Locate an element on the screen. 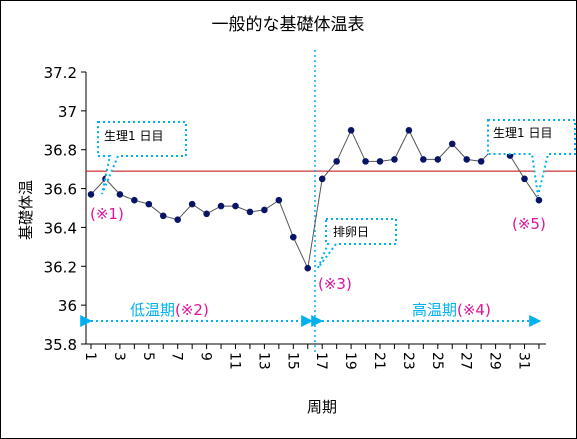 This screenshot has width=577, height=439. high-phase-note: (※4) is located at coordinates (474, 310).